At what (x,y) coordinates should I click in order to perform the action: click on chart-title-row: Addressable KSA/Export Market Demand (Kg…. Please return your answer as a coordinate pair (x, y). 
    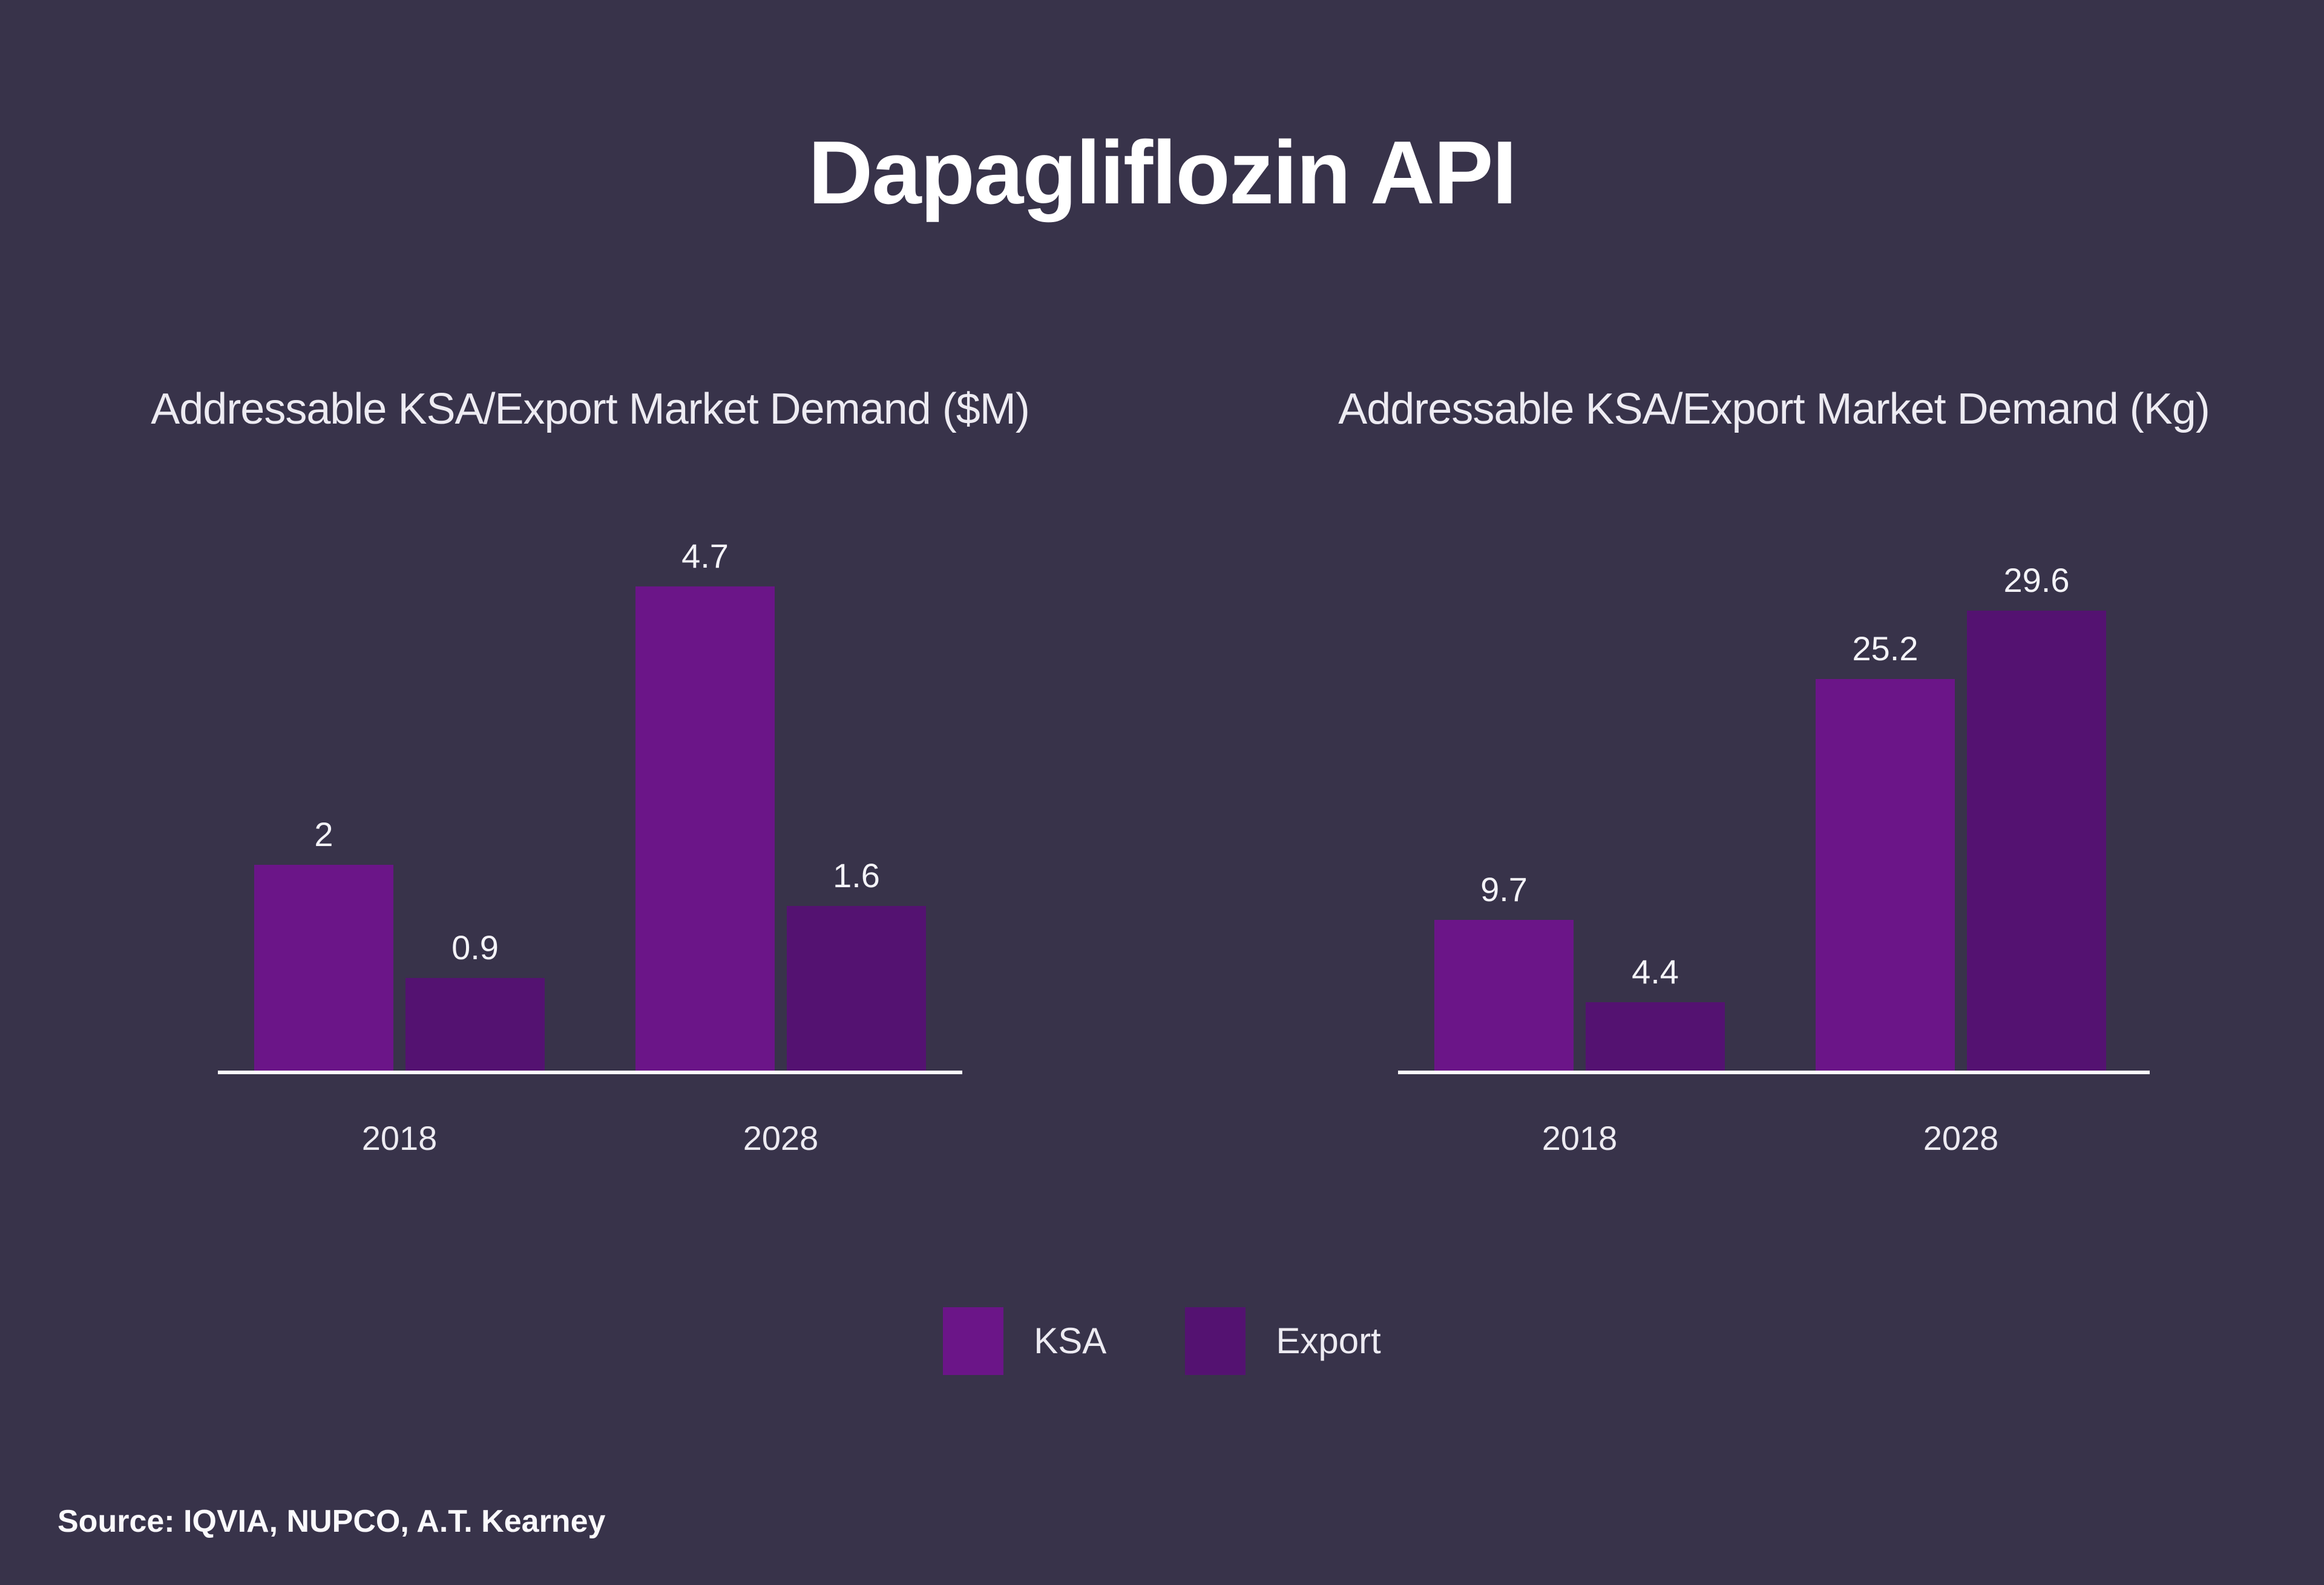
    Looking at the image, I should click on (1774, 409).